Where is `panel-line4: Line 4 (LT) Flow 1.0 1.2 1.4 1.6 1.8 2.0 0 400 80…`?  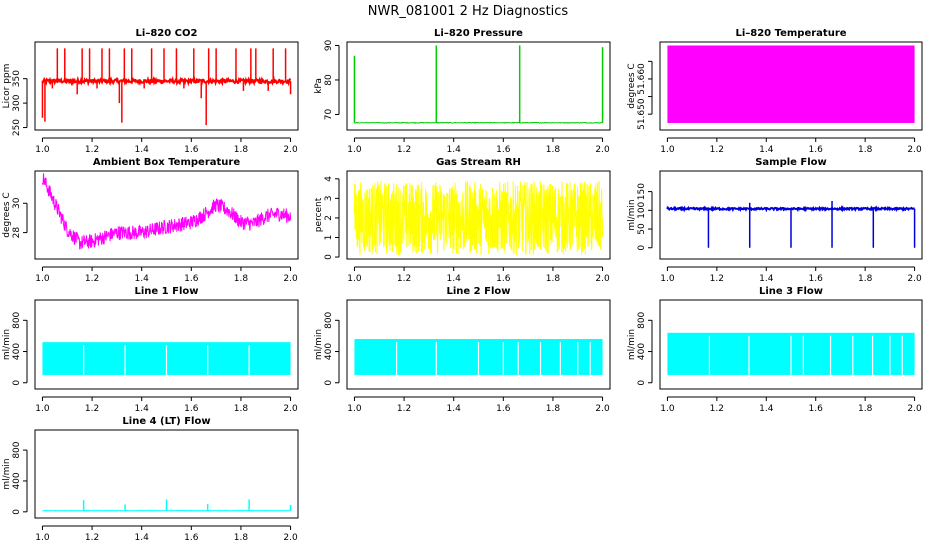
panel-line4: Line 4 (LT) Flow 1.0 1.2 1.4 1.6 1.8 2.0 0 400 80… is located at coordinates (150, 478).